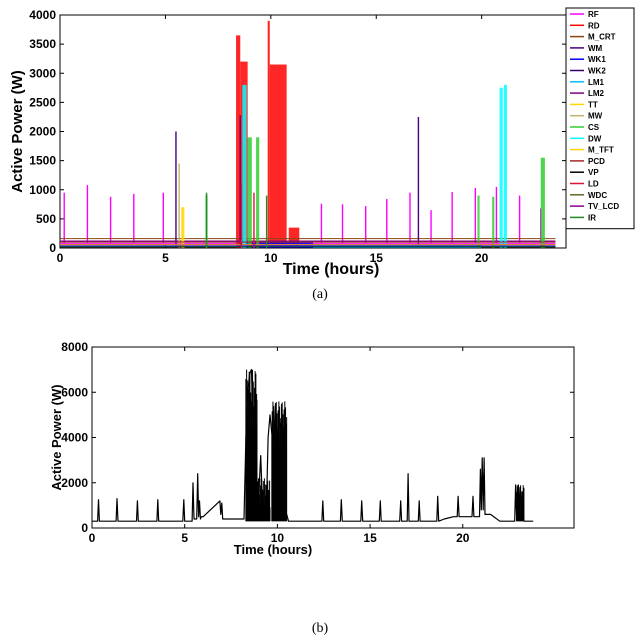 This screenshot has height=641, width=638. What do you see at coordinates (42, 161) in the screenshot?
I see `y-tick-label: 1500` at bounding box center [42, 161].